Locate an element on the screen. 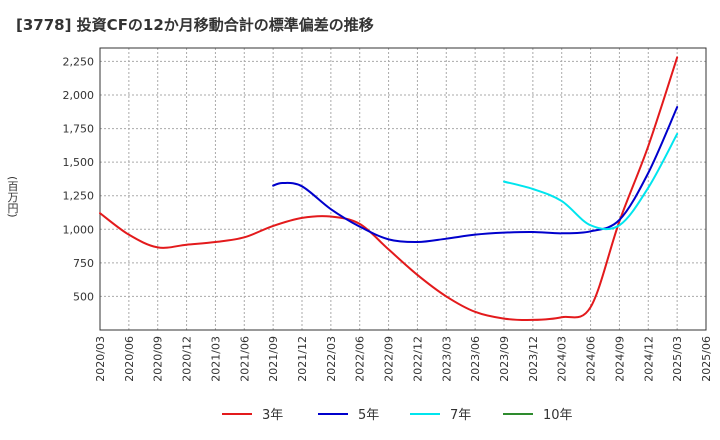  x-tick-label: 2024/12 is located at coordinates (648, 359).